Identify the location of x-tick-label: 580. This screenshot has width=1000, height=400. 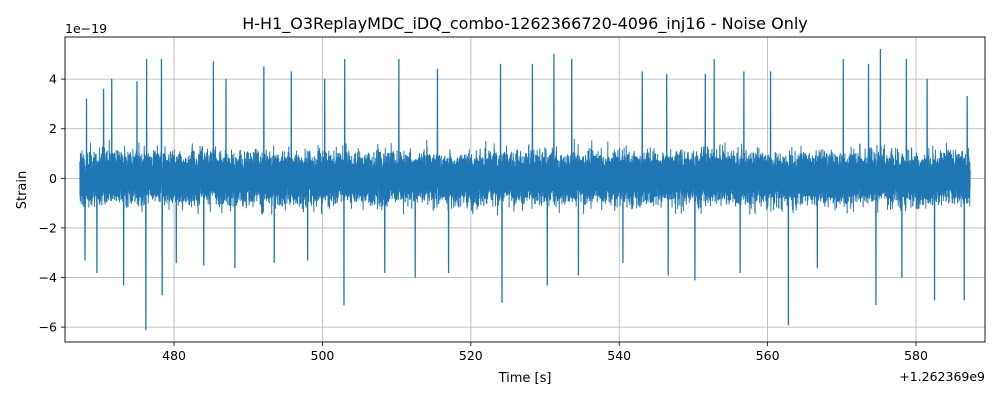
(916, 355).